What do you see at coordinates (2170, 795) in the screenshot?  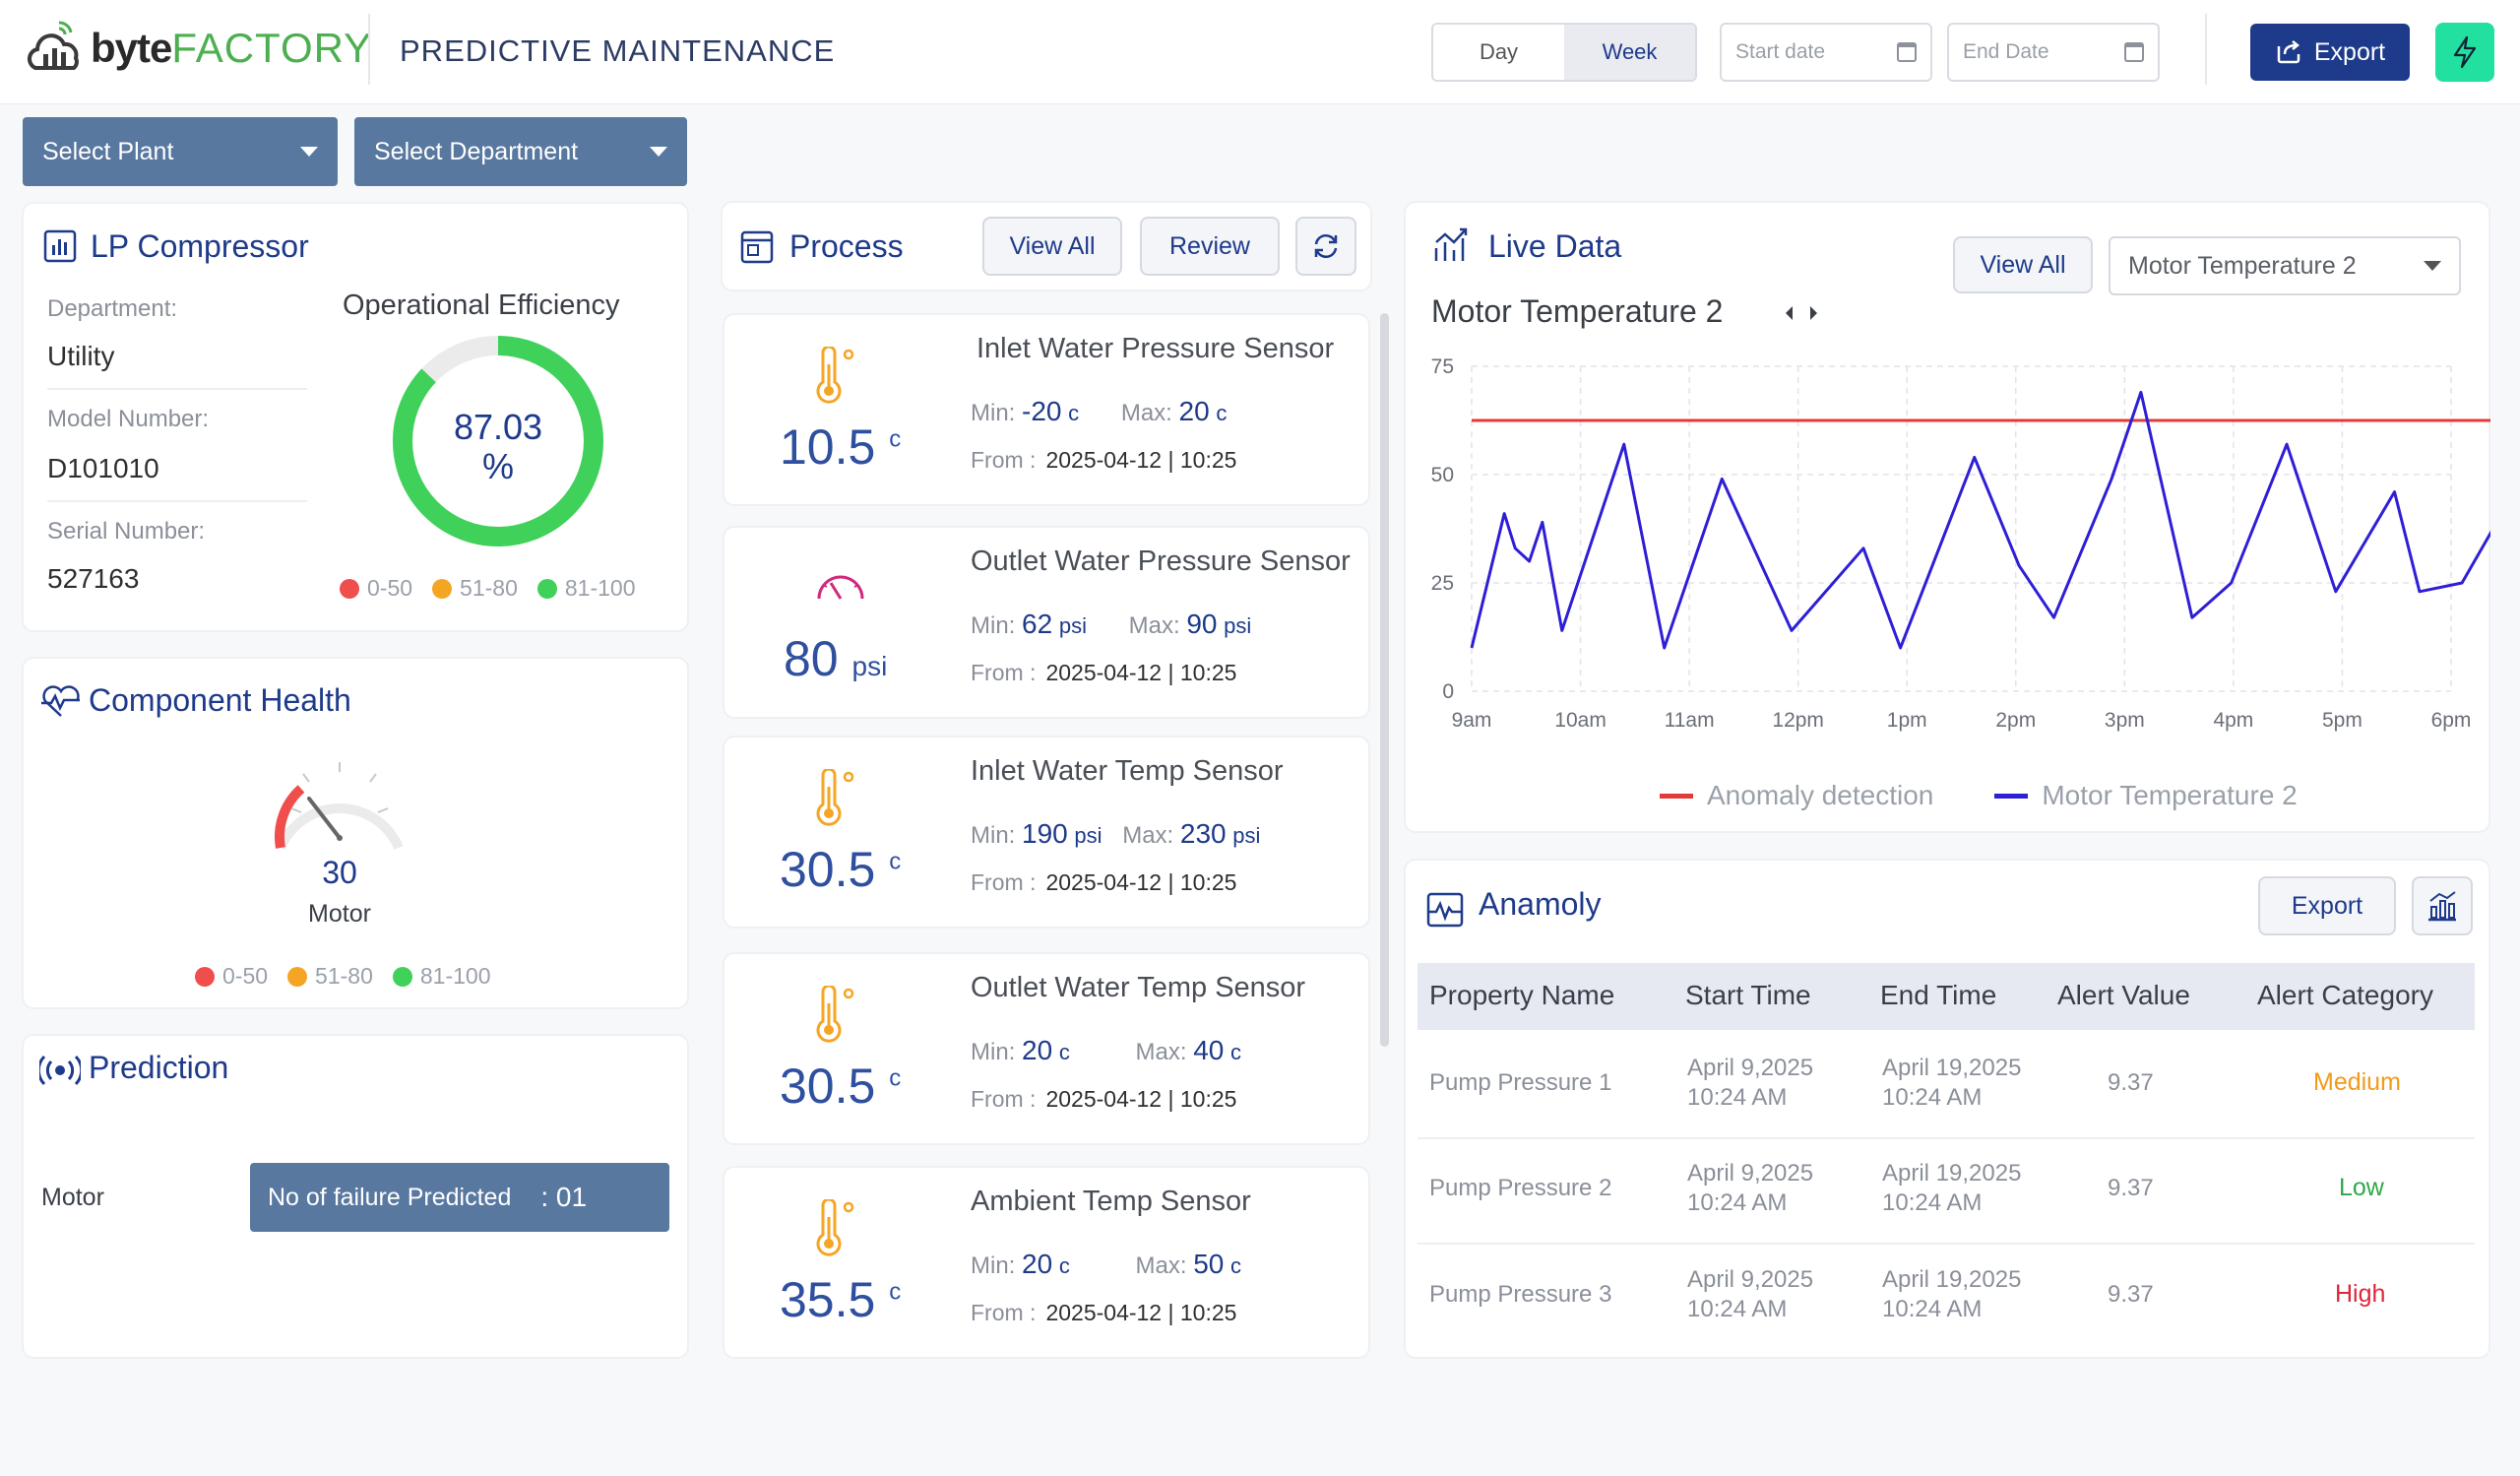 I see `legend-temperature-label: Motor Temperature 2` at bounding box center [2170, 795].